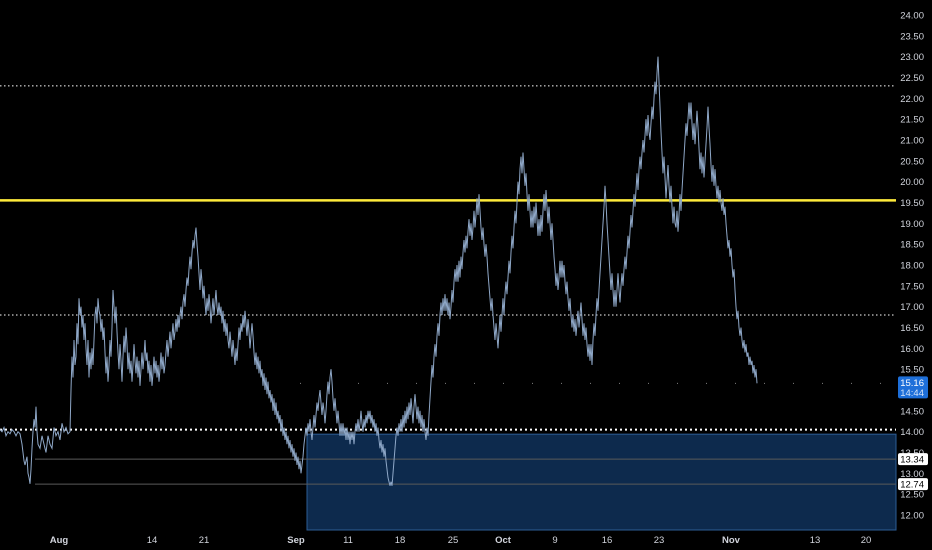 The width and height of the screenshot is (932, 550). What do you see at coordinates (815, 540) in the screenshot?
I see `x-tick-label: 13` at bounding box center [815, 540].